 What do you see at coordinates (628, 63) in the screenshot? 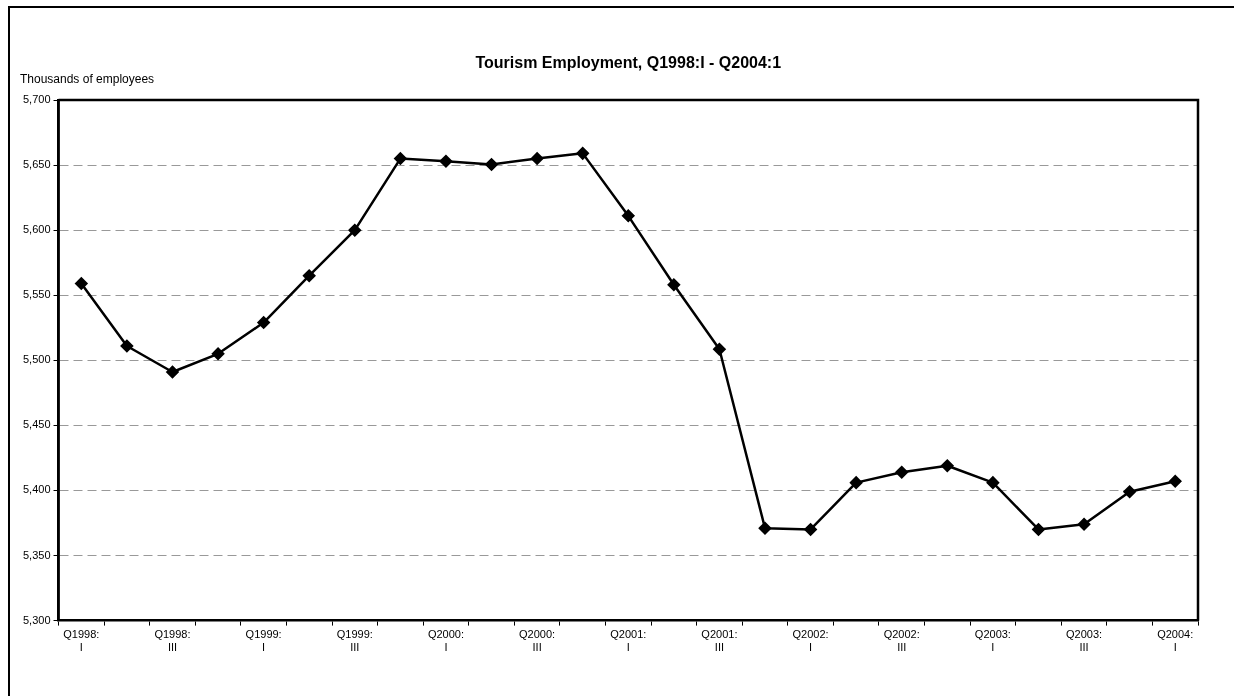
I see `chart-title: Tourism Employment, Q1998:I - Q2004:1` at bounding box center [628, 63].